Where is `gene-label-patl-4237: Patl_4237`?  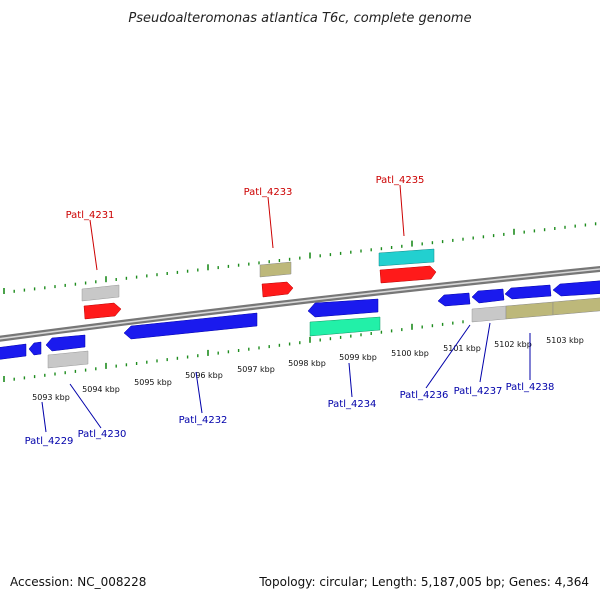
gene-label-patl-4237: Patl_4237 is located at coordinates (478, 391).